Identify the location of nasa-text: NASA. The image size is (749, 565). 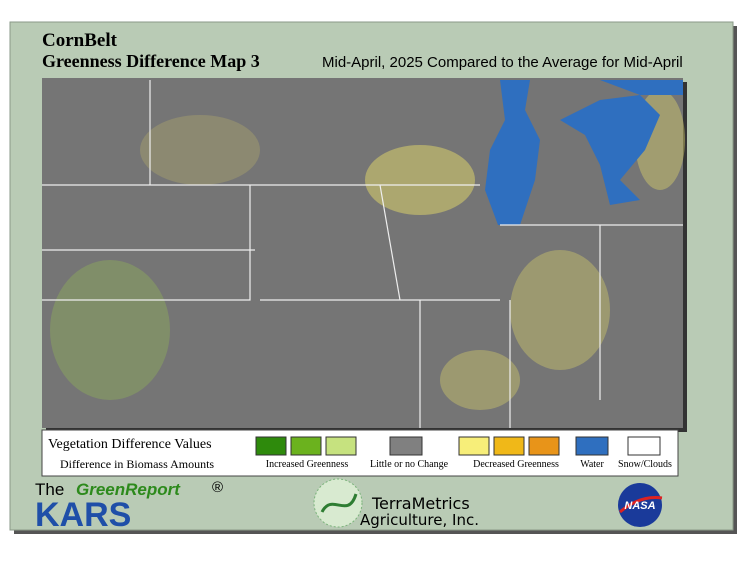
(639, 506).